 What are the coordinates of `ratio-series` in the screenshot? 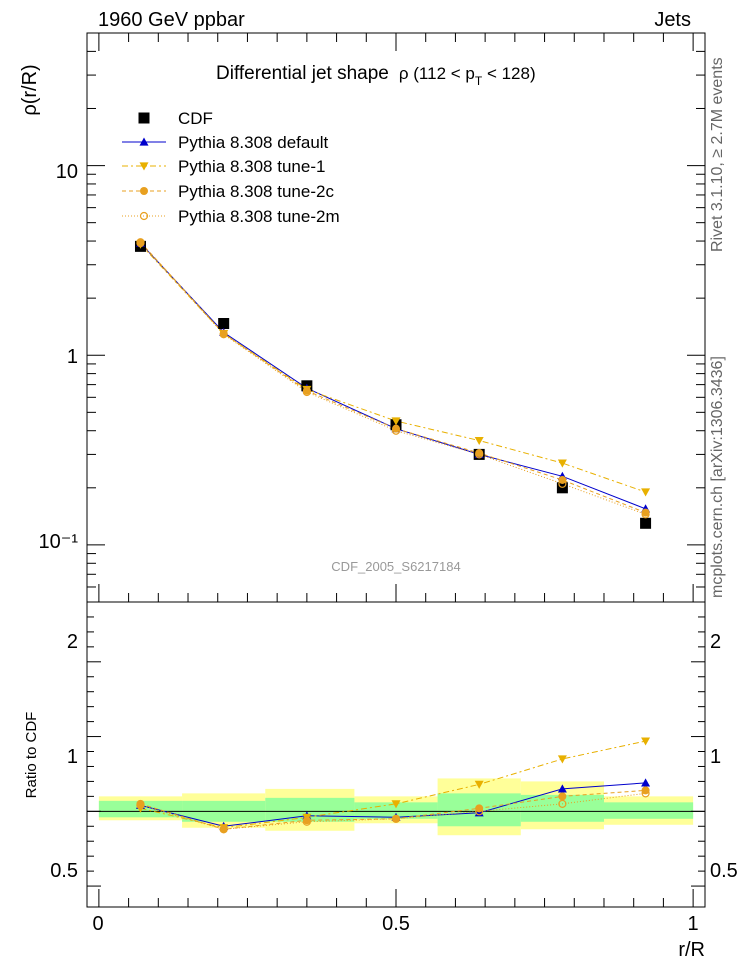 It's located at (393, 785).